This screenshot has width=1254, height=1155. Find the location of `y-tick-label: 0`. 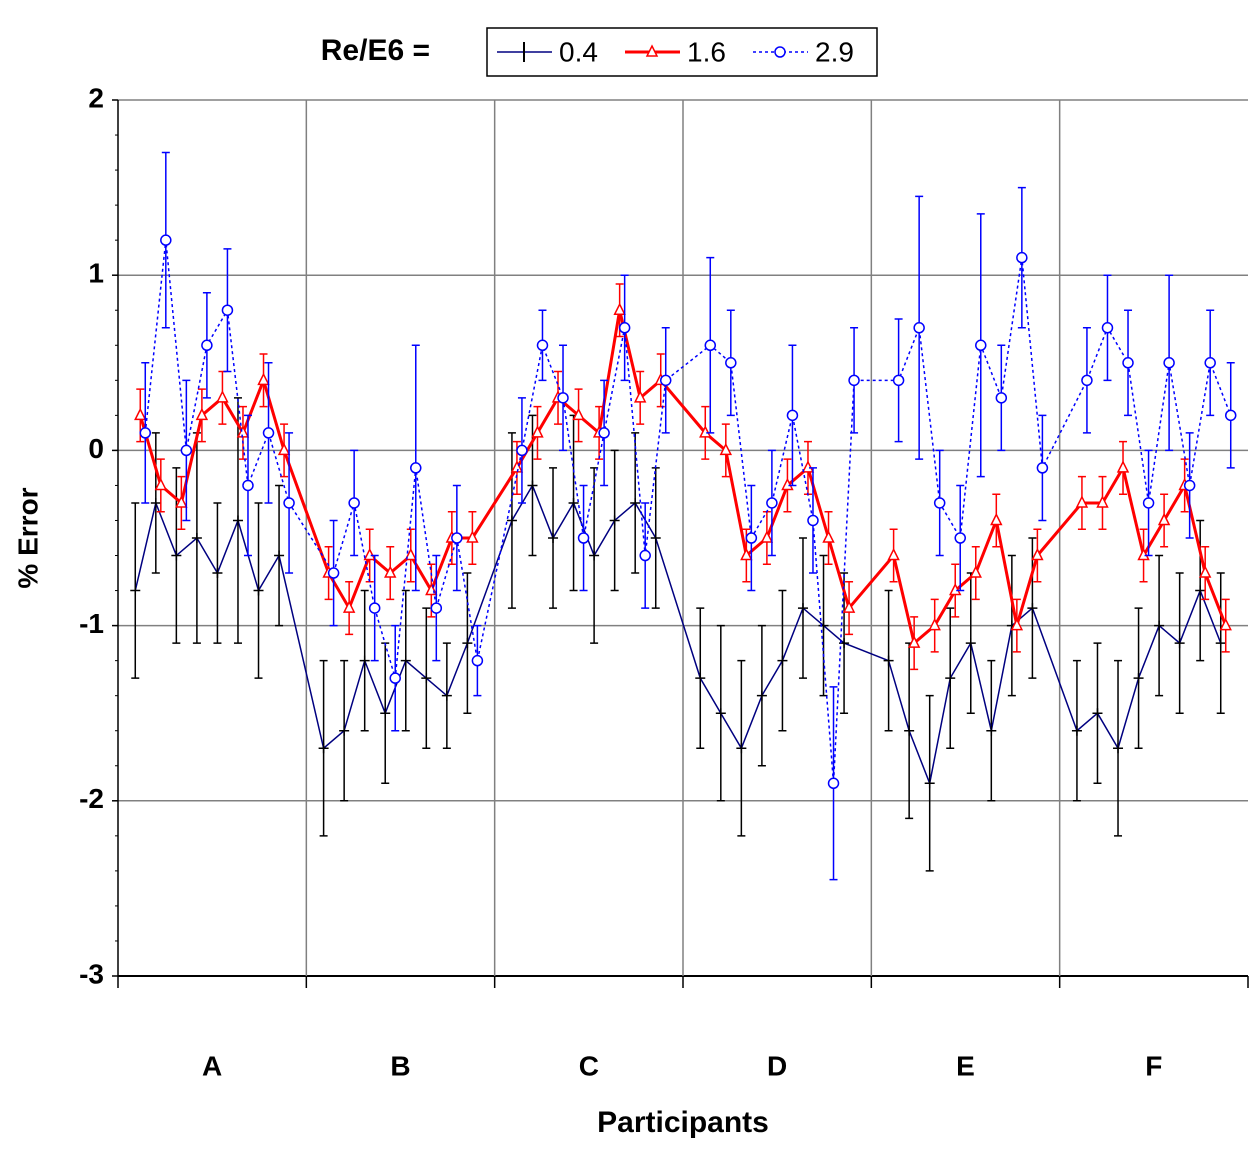

y-tick-label: 0 is located at coordinates (96, 448).